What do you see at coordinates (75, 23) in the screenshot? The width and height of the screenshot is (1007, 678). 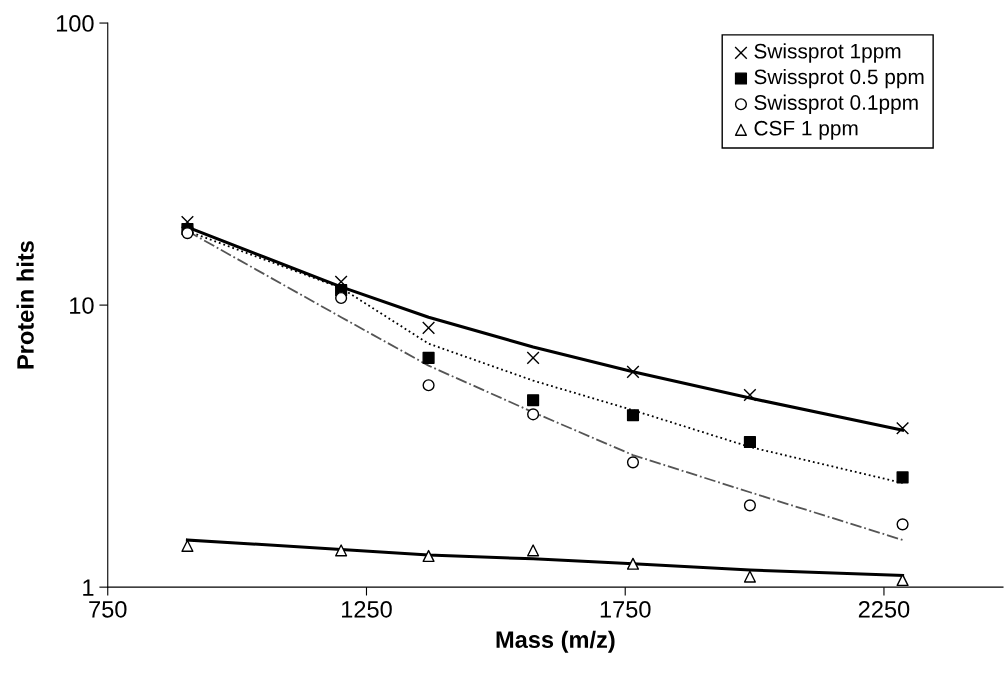 I see `y-tick-label: 100` at bounding box center [75, 23].